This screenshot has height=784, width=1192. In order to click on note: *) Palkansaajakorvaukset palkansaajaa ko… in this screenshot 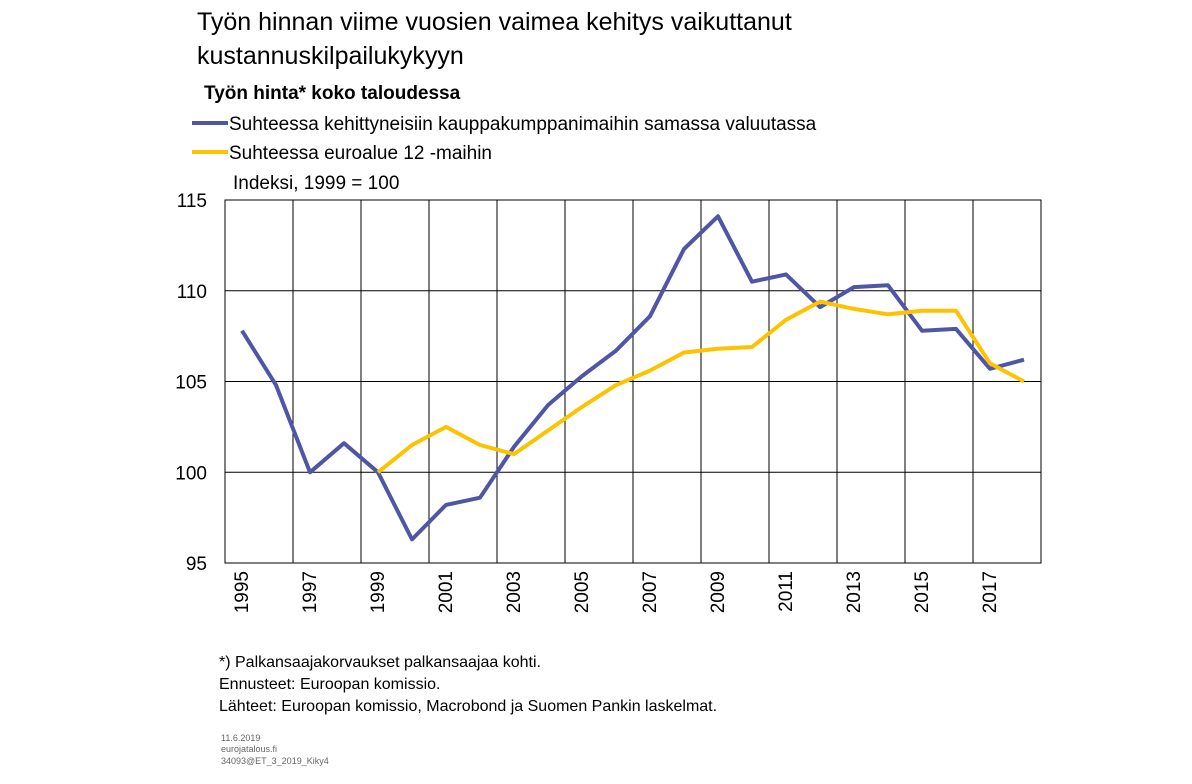, I will do `click(380, 662)`.